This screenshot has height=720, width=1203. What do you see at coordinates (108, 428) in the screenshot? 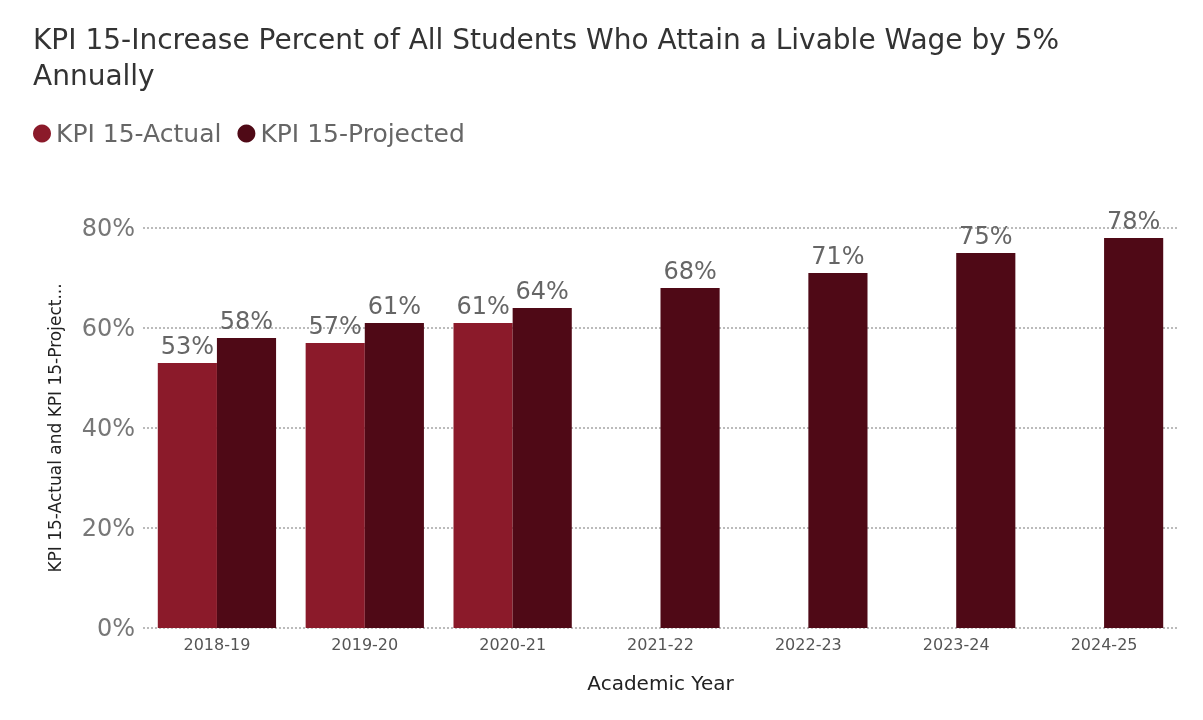
I see `y-tick-label: 40%` at bounding box center [108, 428].